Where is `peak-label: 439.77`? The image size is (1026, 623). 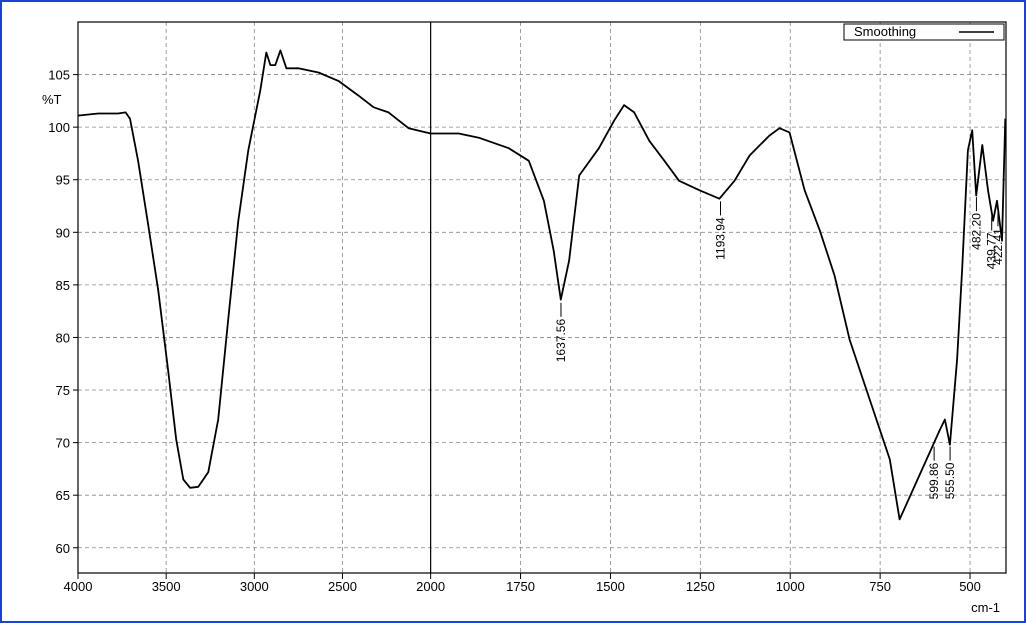 peak-label: 439.77 is located at coordinates (992, 250).